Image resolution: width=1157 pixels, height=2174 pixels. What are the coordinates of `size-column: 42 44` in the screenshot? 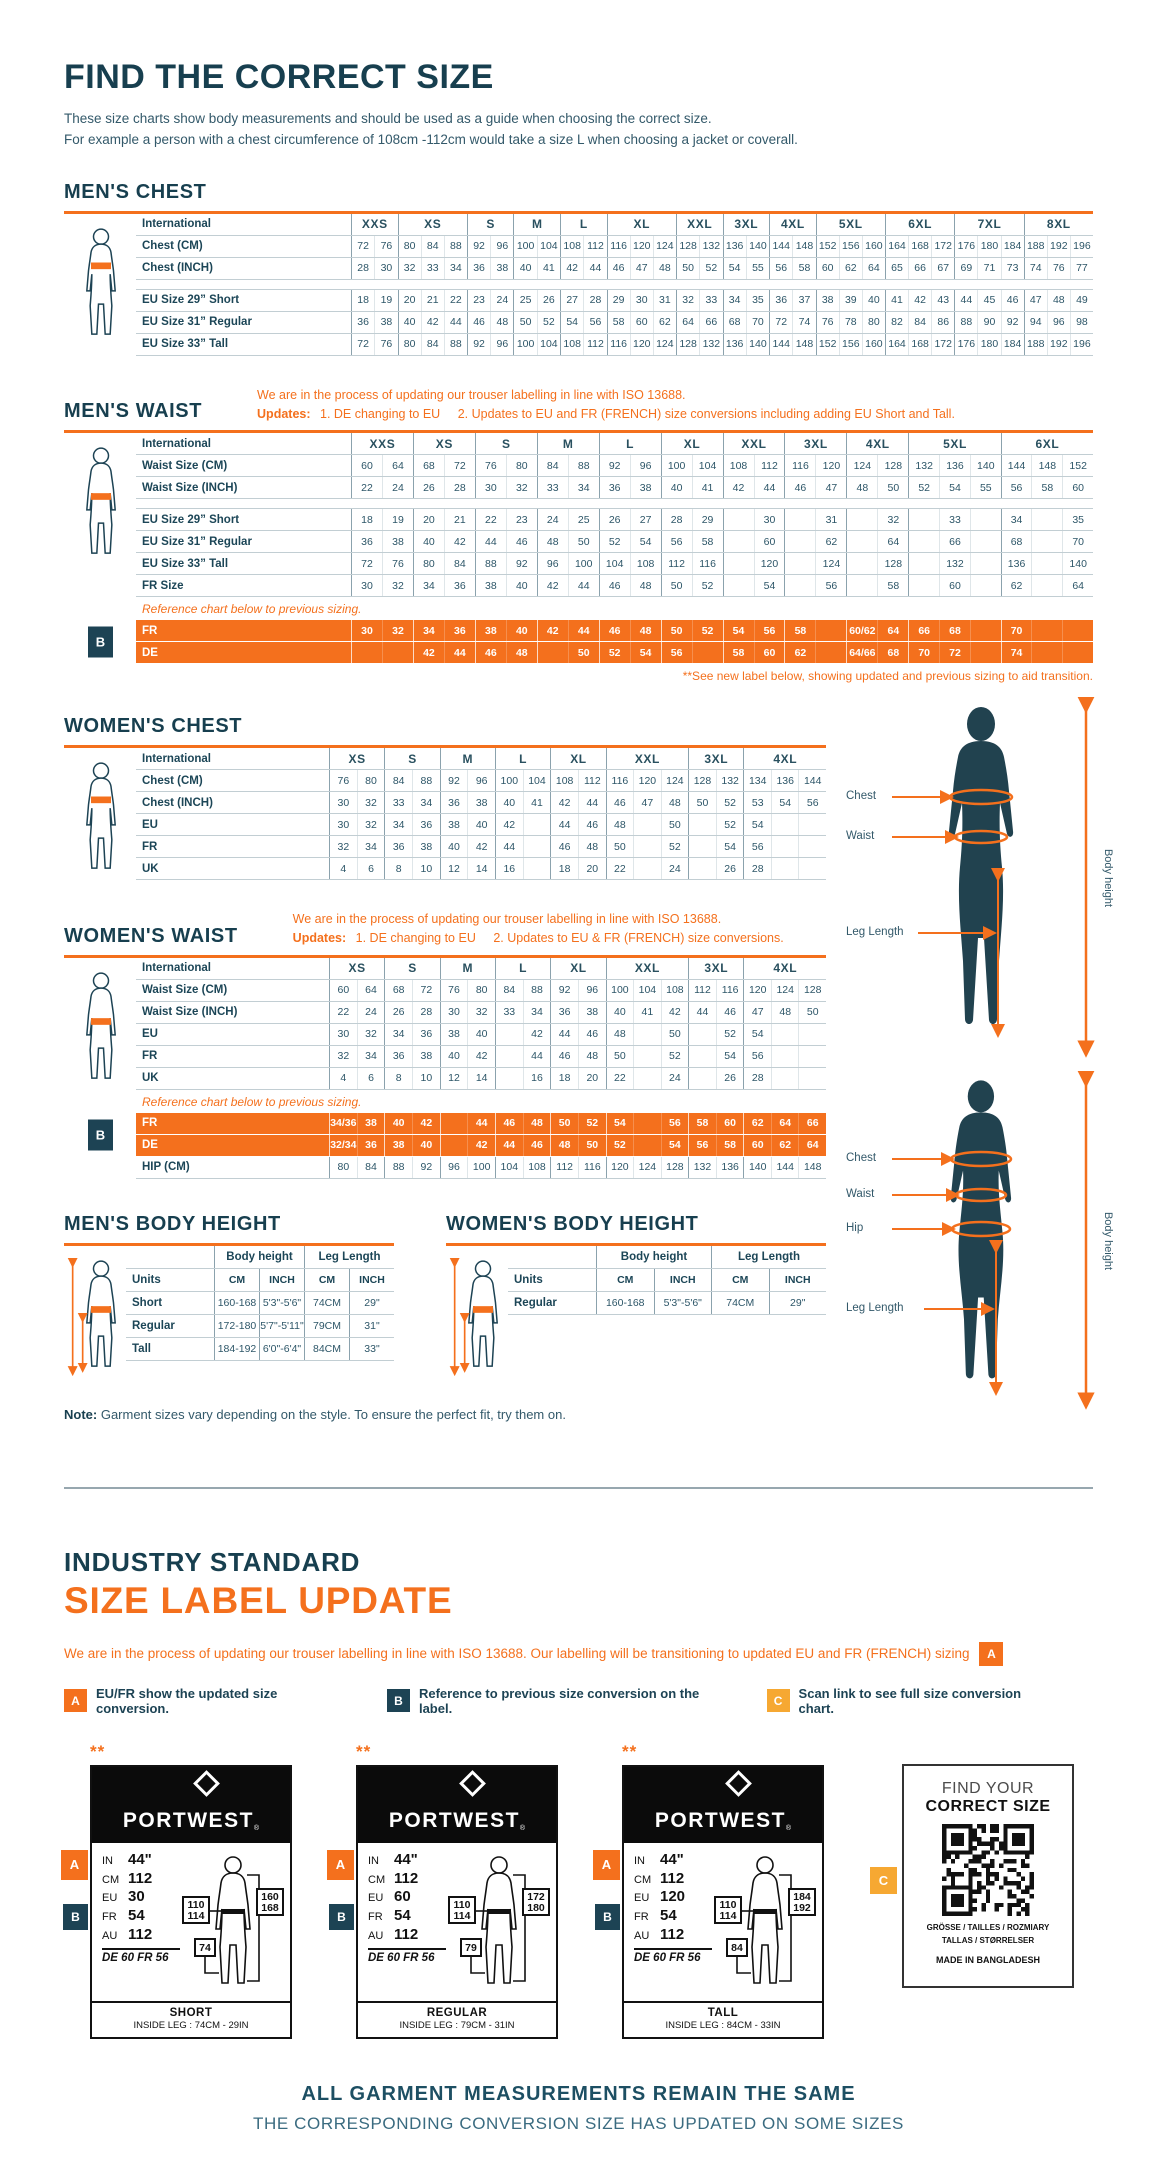 It's located at (583, 268).